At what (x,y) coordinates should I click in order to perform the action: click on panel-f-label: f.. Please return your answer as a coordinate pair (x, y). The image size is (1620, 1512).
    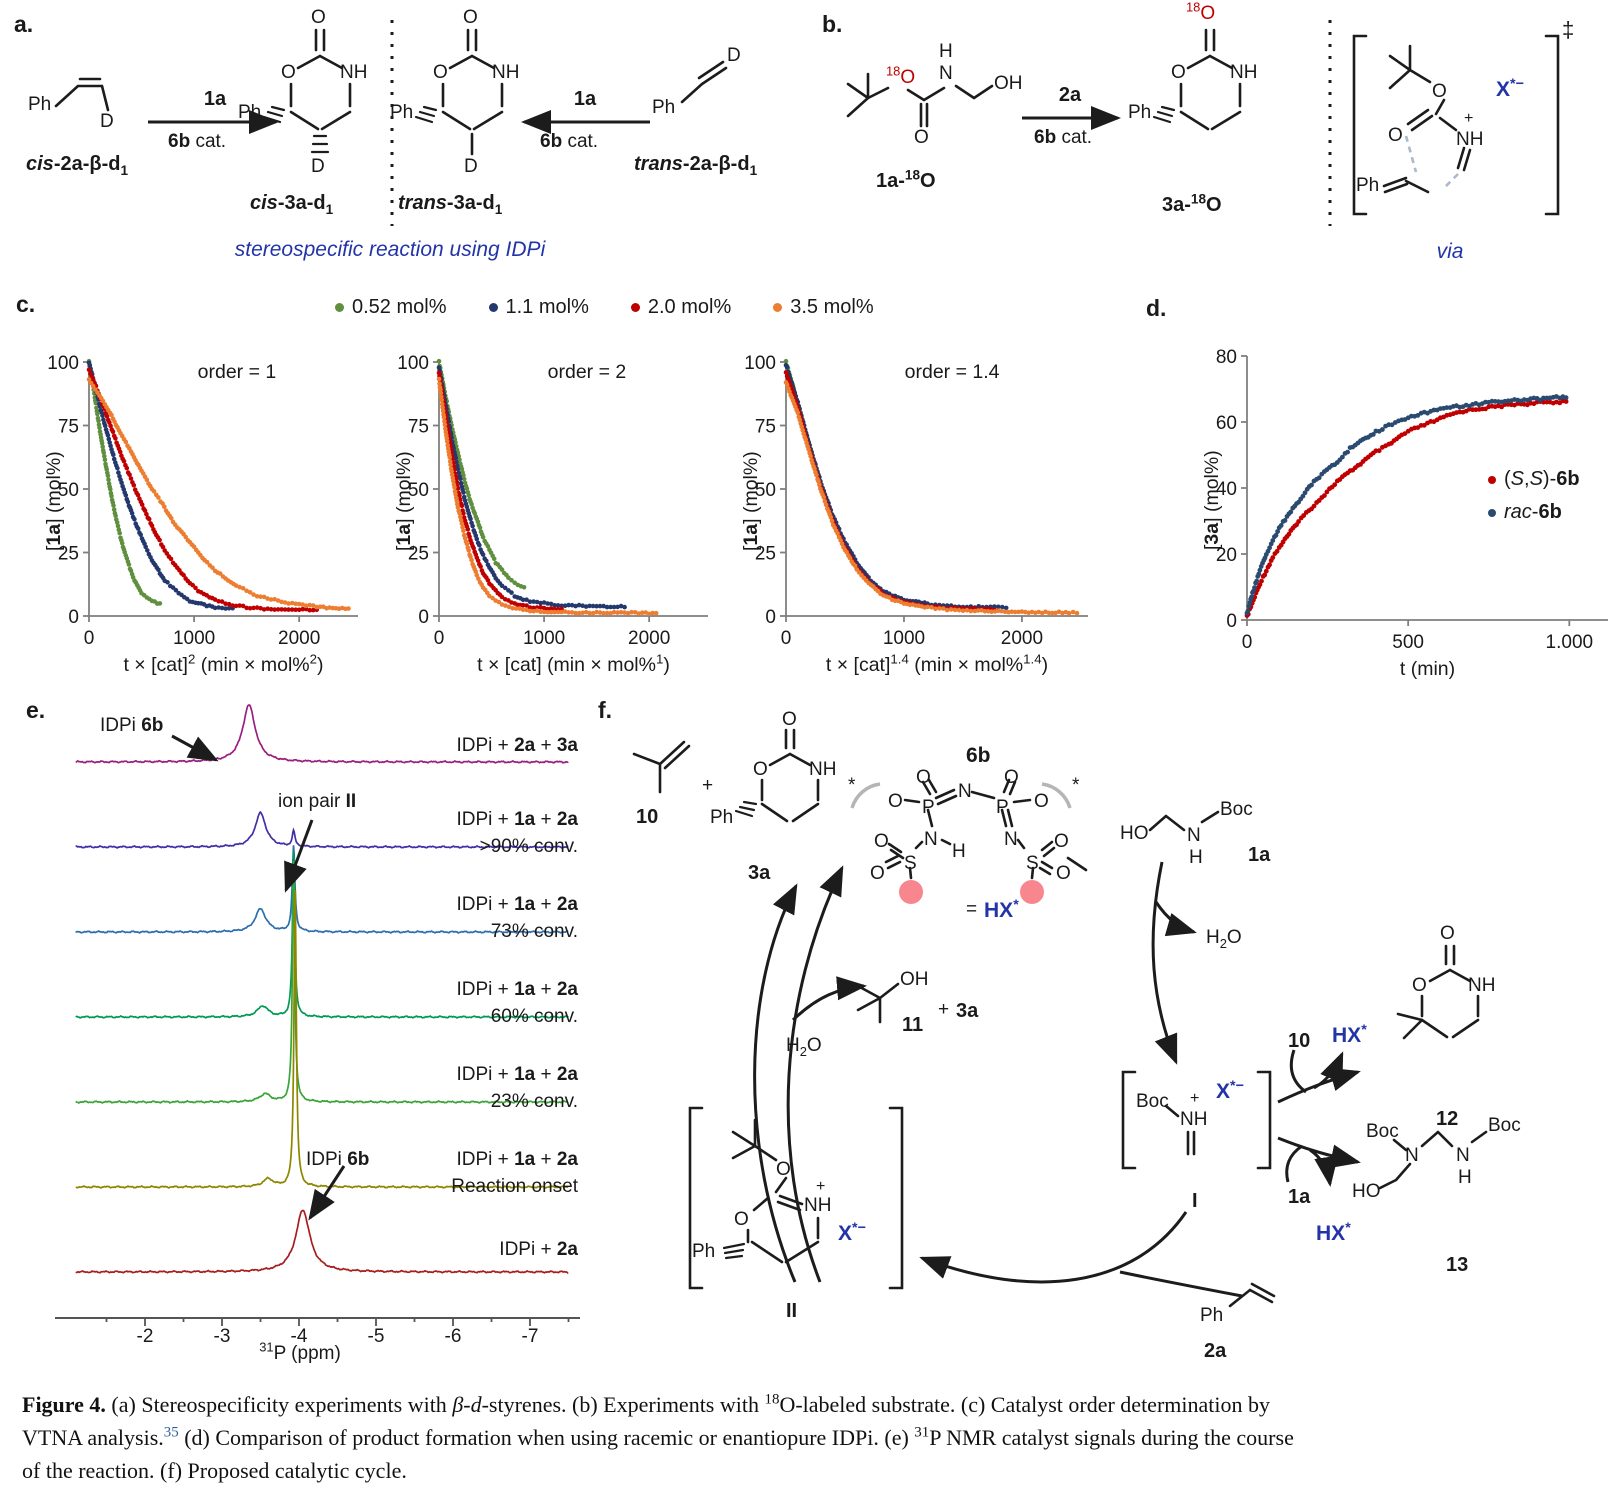
    Looking at the image, I should click on (605, 710).